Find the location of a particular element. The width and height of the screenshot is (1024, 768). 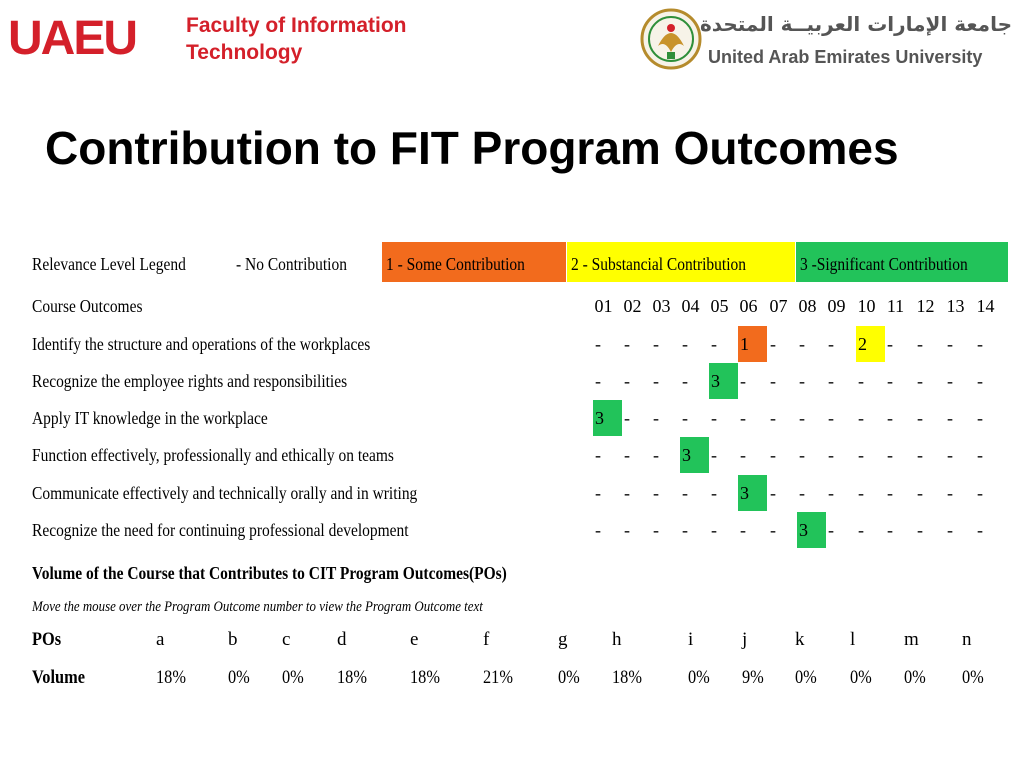

po-column-header: 12 is located at coordinates (925, 306).